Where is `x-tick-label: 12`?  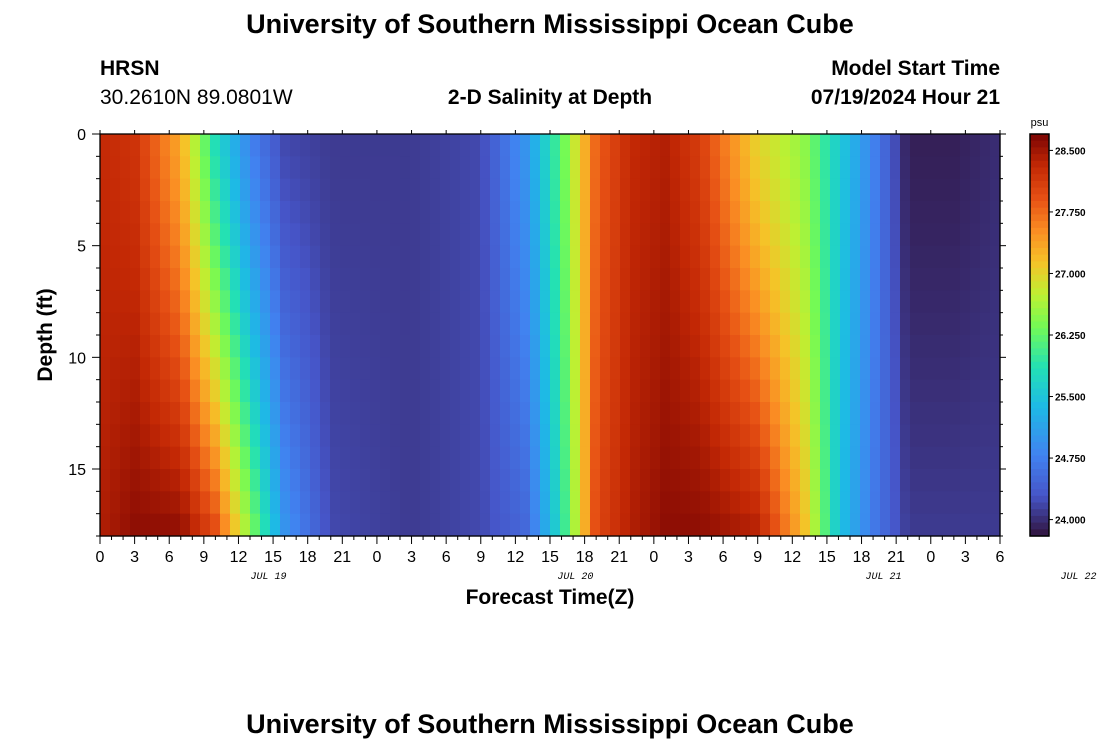 x-tick-label: 12 is located at coordinates (792, 557).